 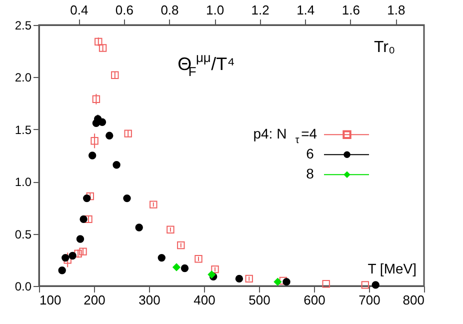 I want to click on x2-tick-label: 1.8, so click(x=396, y=10).